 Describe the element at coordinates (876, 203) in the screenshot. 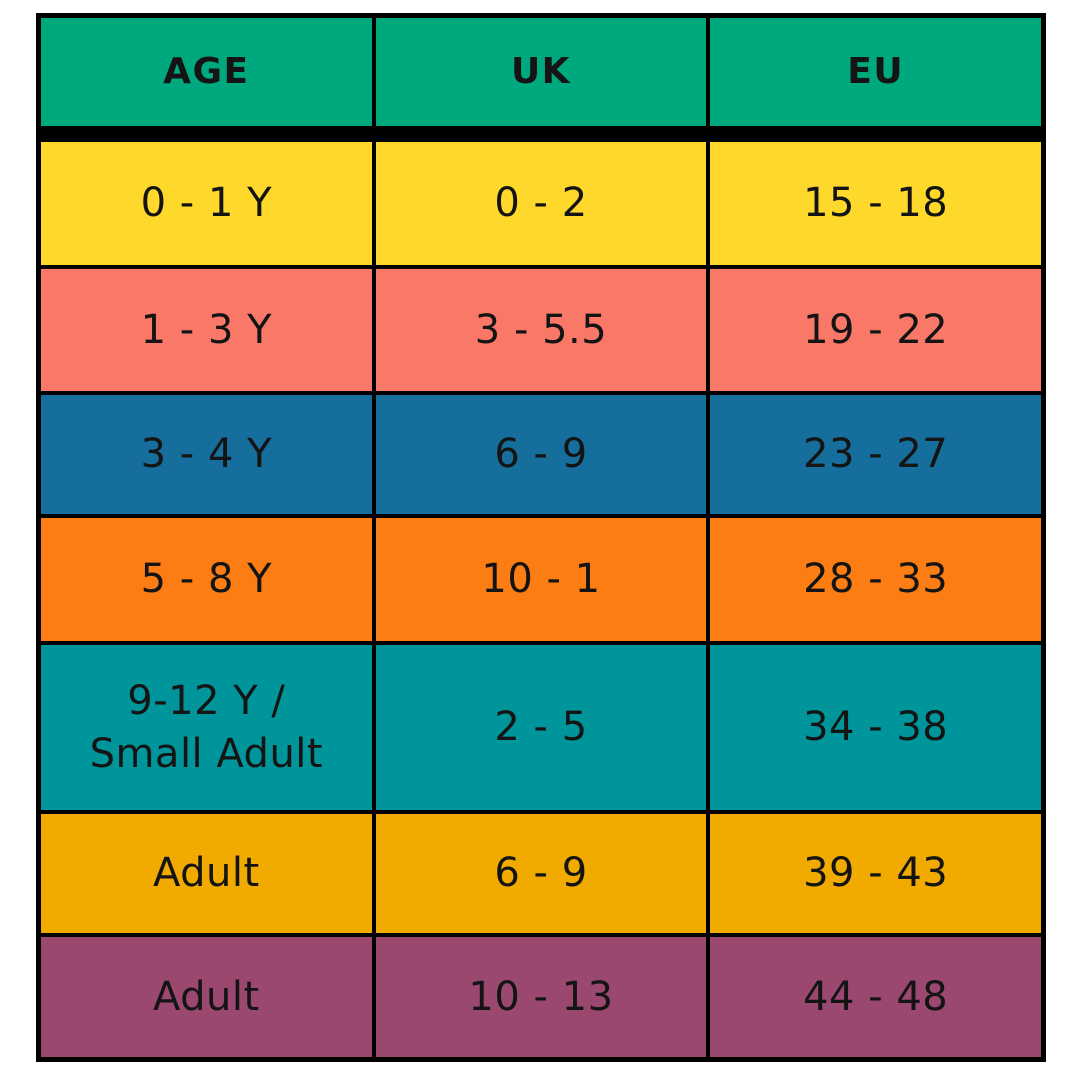

I see `cell-eu: 15 - 18` at that location.